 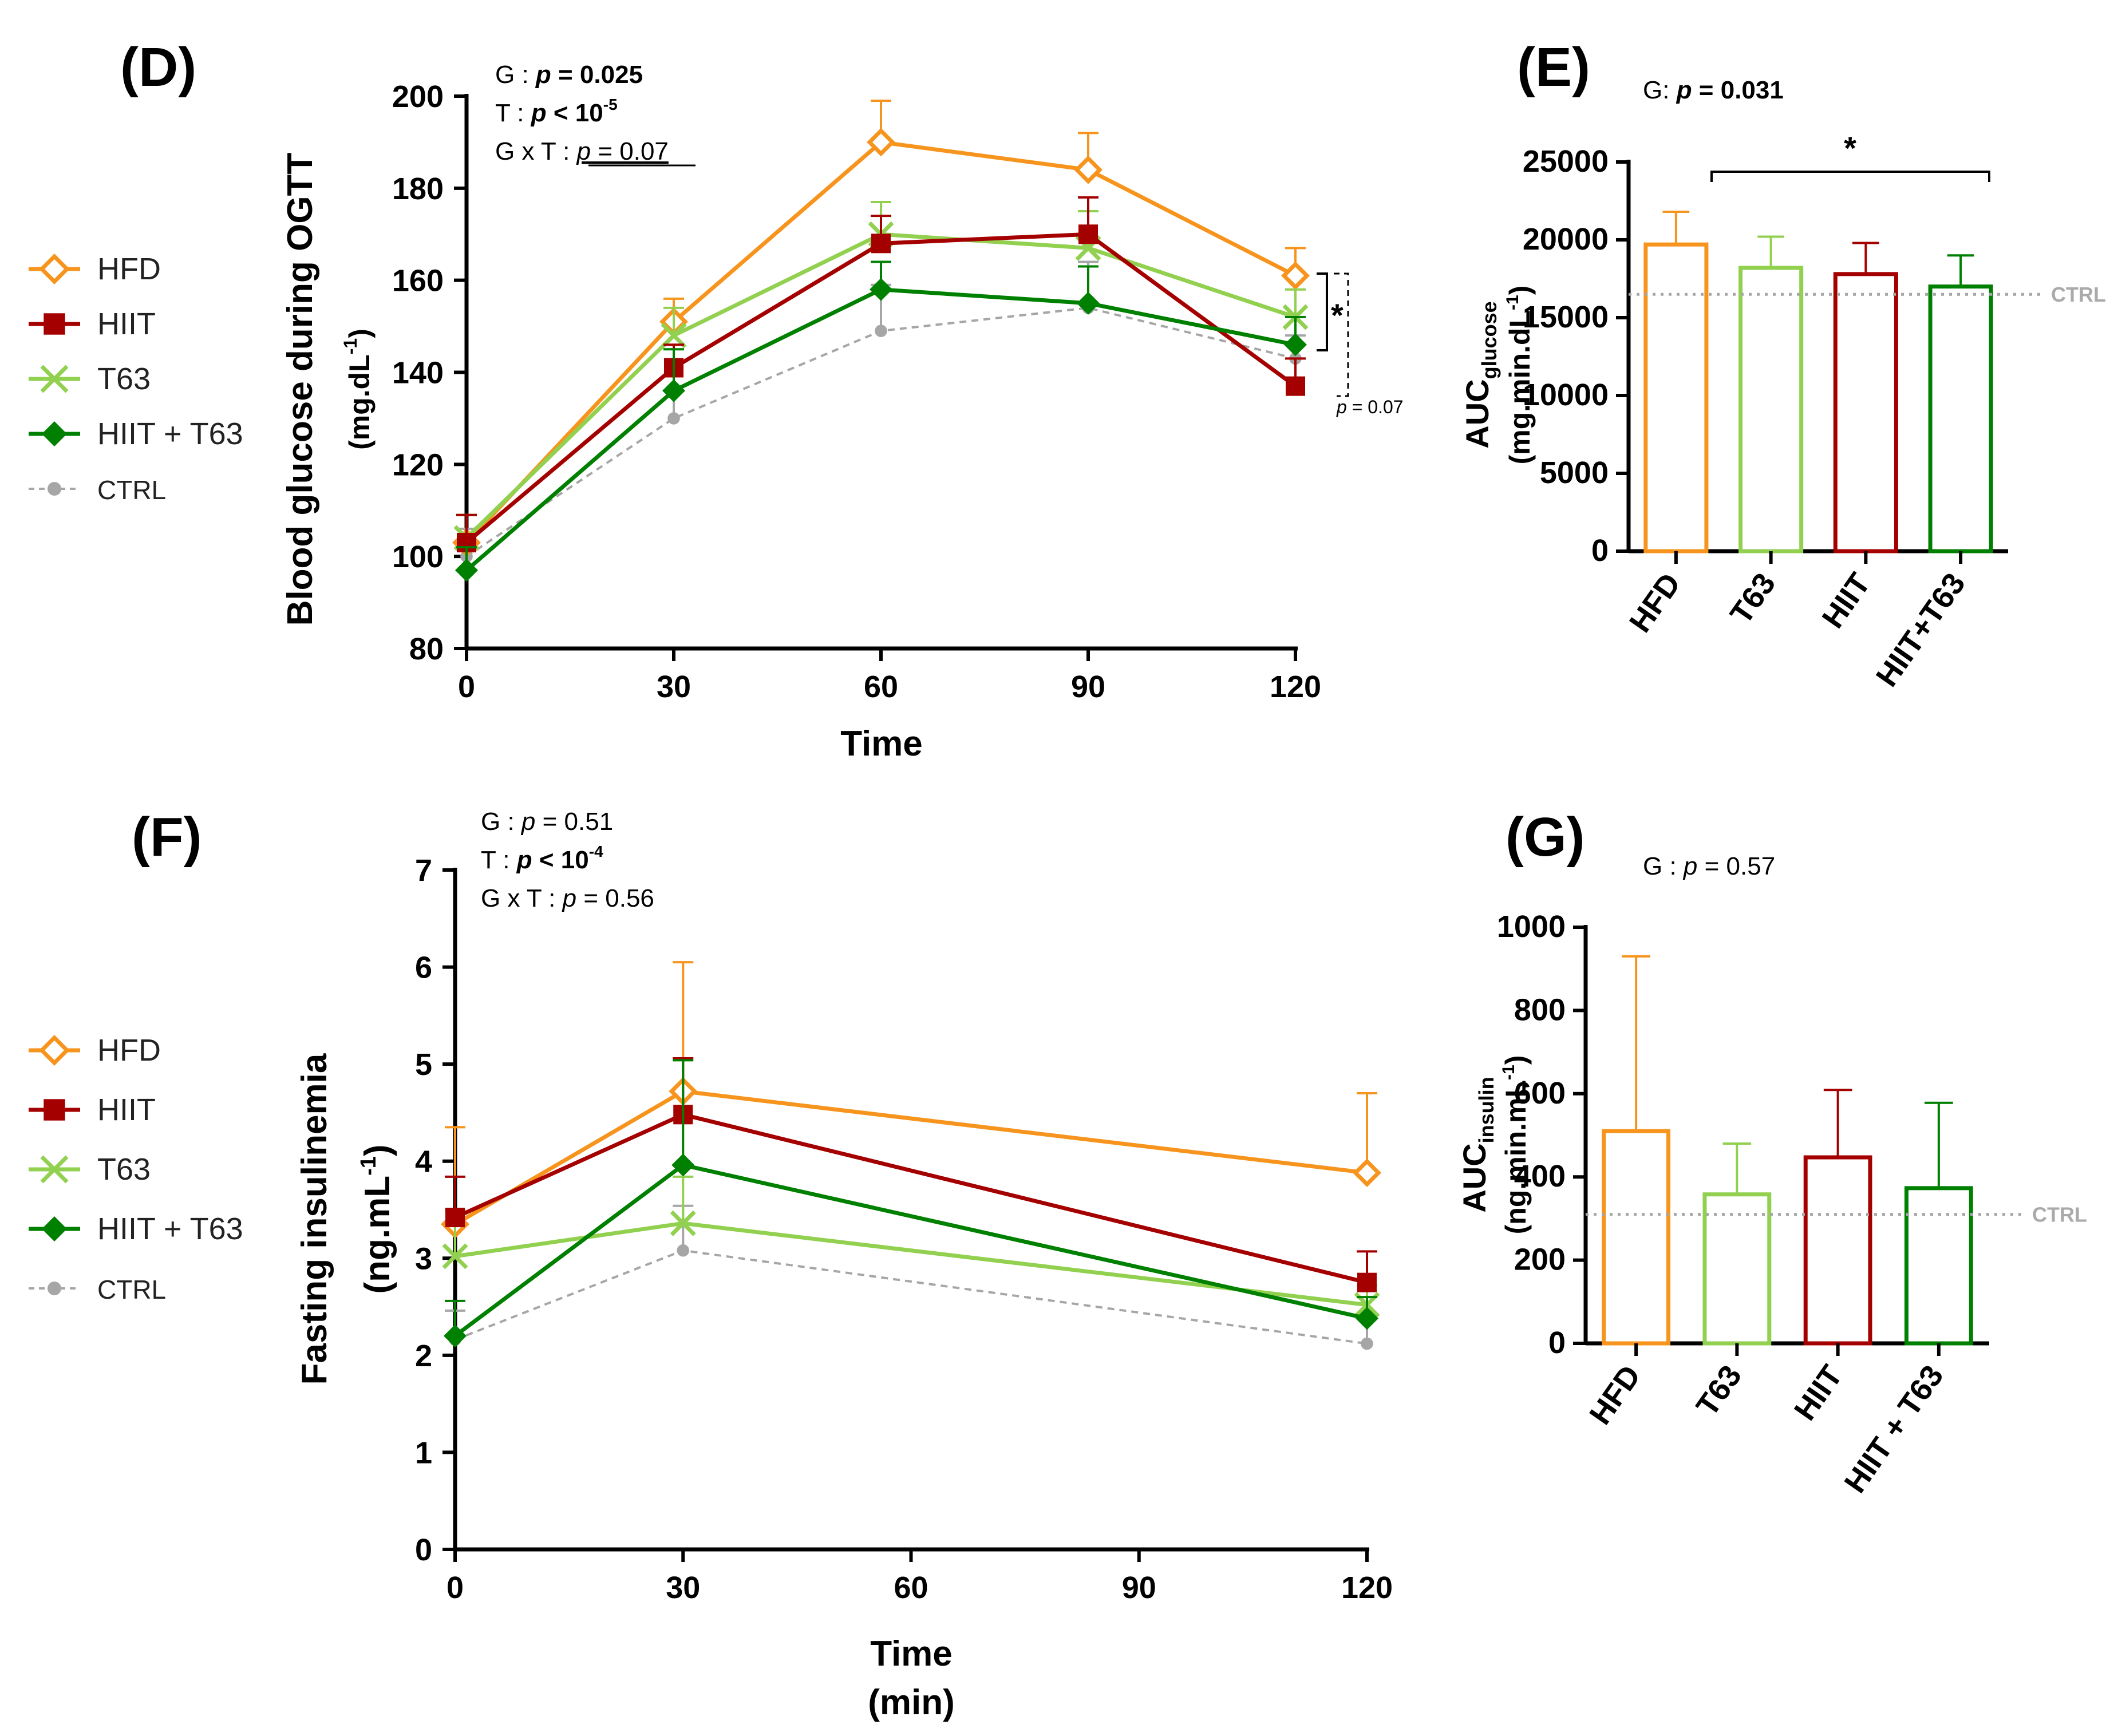 I want to click on panel-d-ytick-label: 180, so click(x=418, y=189).